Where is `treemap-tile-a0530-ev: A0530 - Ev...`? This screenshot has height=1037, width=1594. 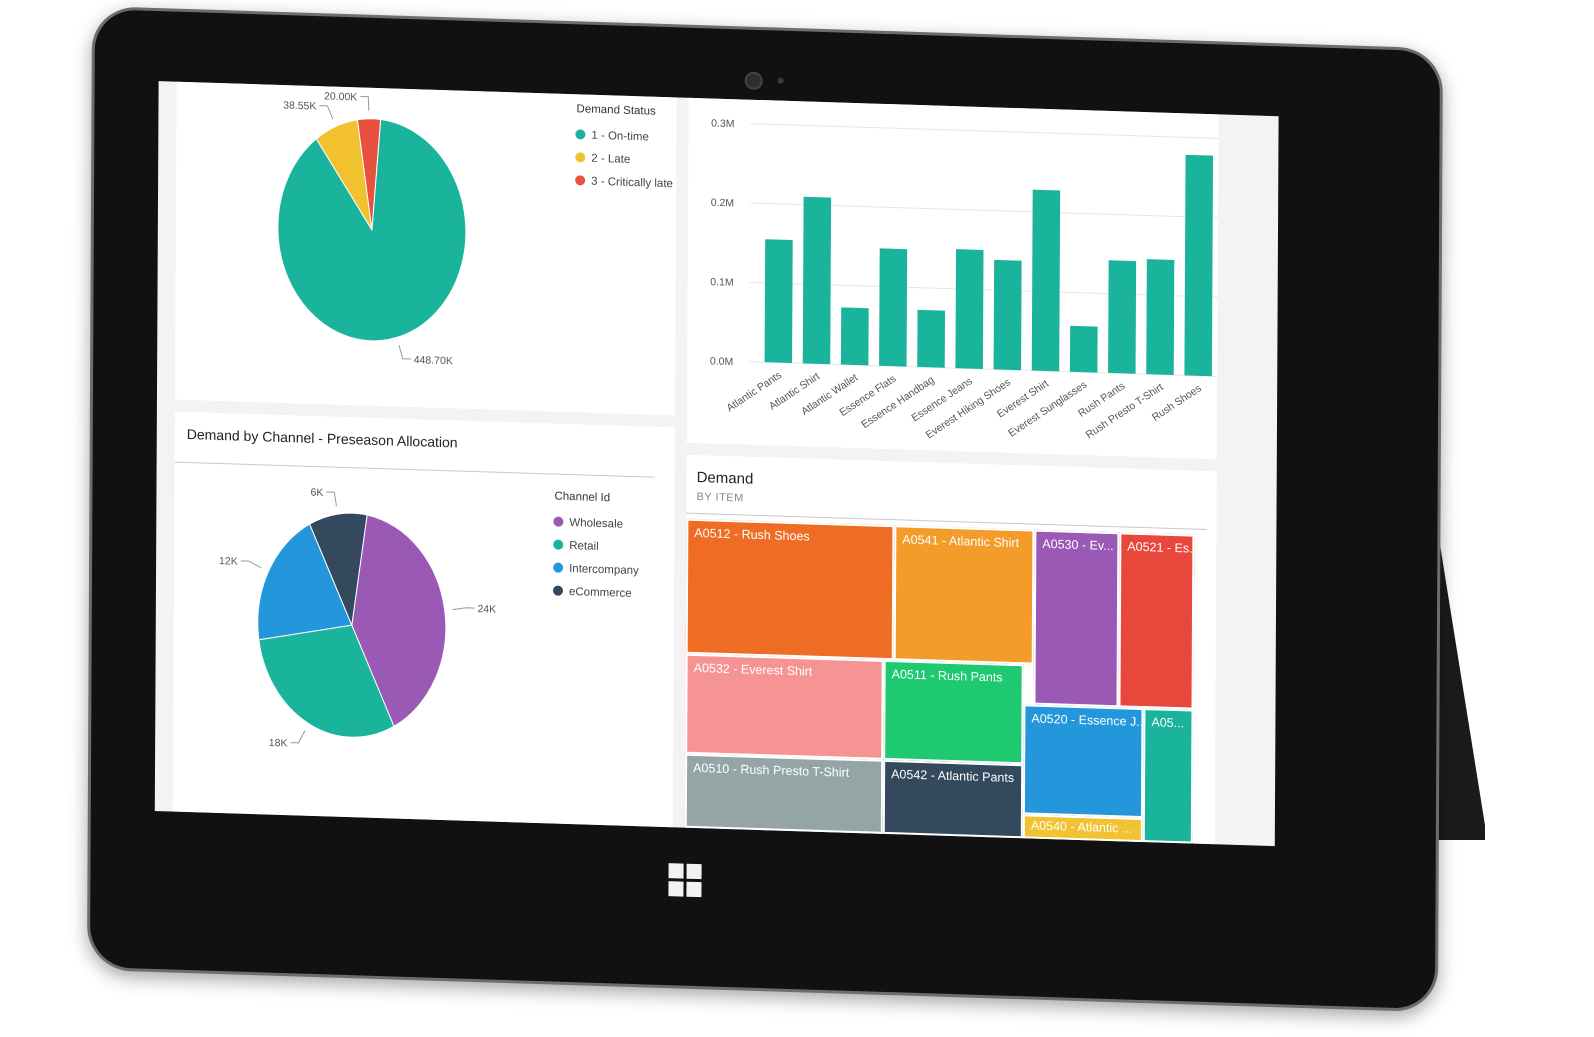 treemap-tile-a0530-ev: A0530 - Ev... is located at coordinates (1076, 618).